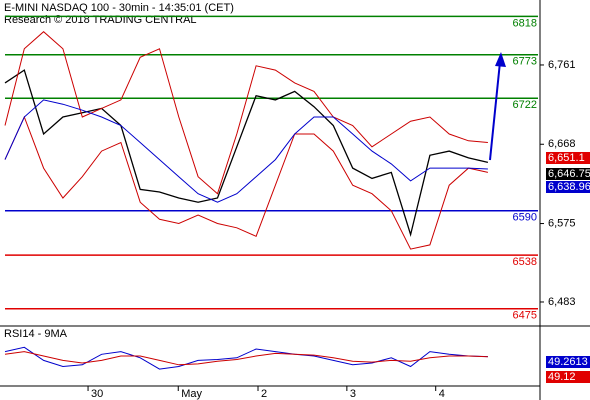  I want to click on x-tick-label: 3, so click(353, 394).